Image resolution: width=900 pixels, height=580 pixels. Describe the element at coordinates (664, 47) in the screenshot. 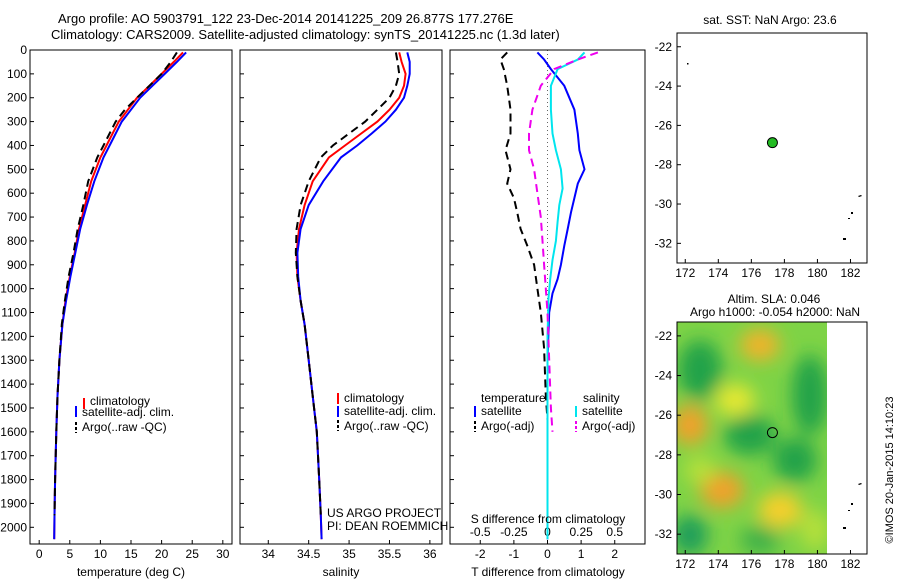

I see `y-tick-label: -22` at that location.